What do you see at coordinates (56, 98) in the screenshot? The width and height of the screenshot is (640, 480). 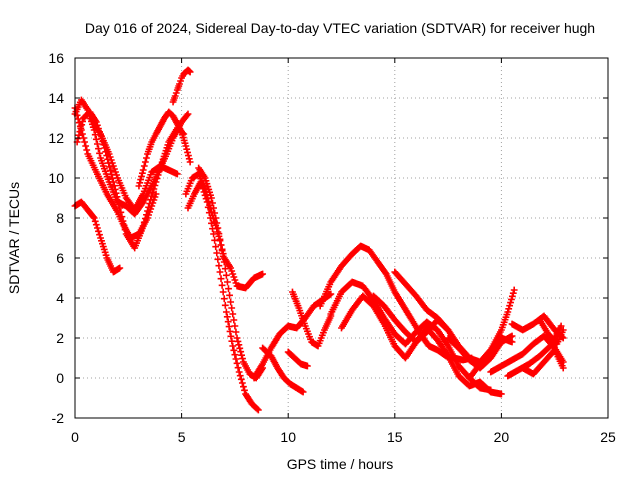 I see `y-tick-label: 14` at bounding box center [56, 98].